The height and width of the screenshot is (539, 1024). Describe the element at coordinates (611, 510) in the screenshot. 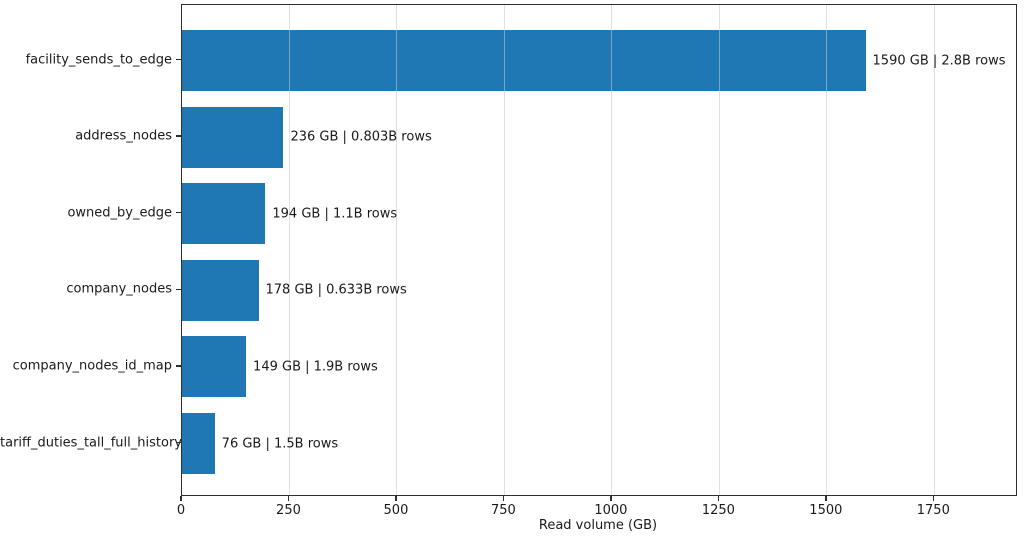

I see `x-tick-label: 1000` at that location.